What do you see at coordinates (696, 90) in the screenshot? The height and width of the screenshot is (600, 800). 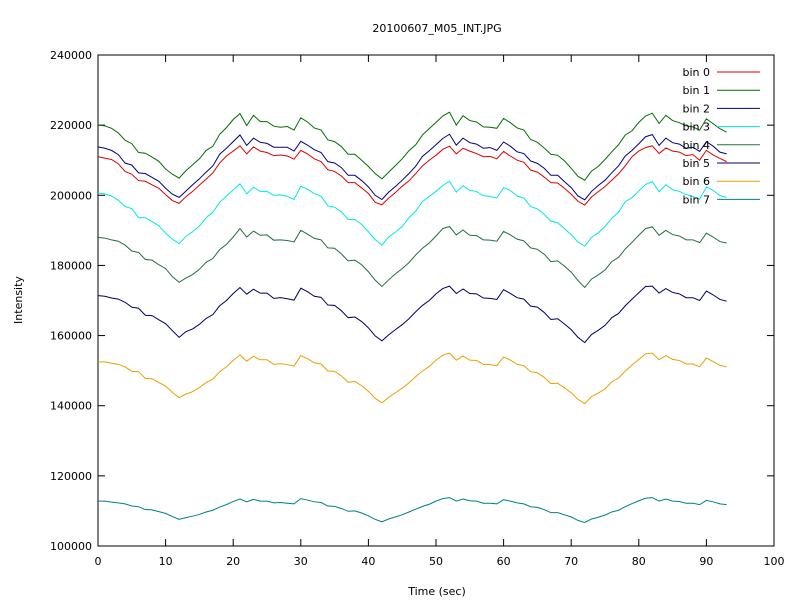 I see `legend-label-bin-1: bin 1` at bounding box center [696, 90].